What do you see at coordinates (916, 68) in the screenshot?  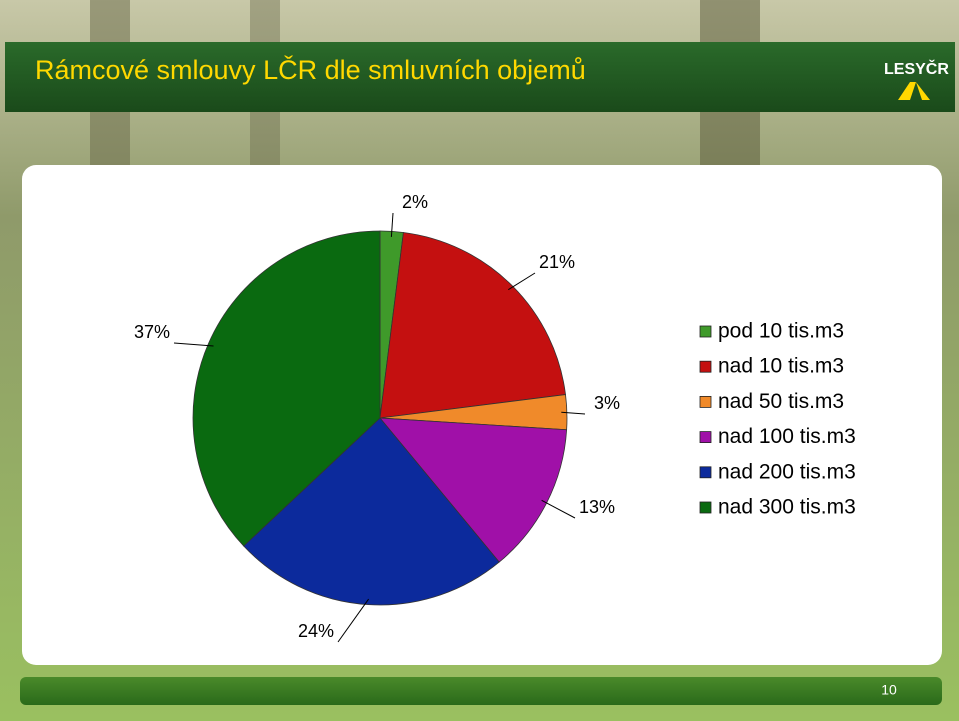 I see `logo: LESYČR` at bounding box center [916, 68].